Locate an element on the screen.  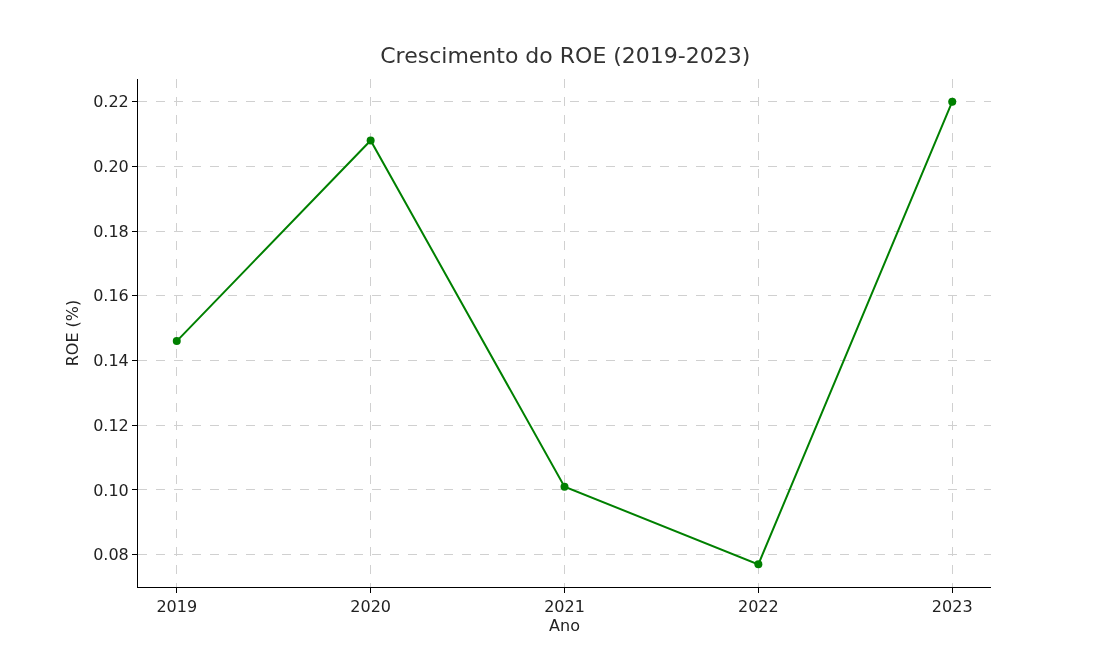
y-tick-label: 0.20 is located at coordinates (111, 166).